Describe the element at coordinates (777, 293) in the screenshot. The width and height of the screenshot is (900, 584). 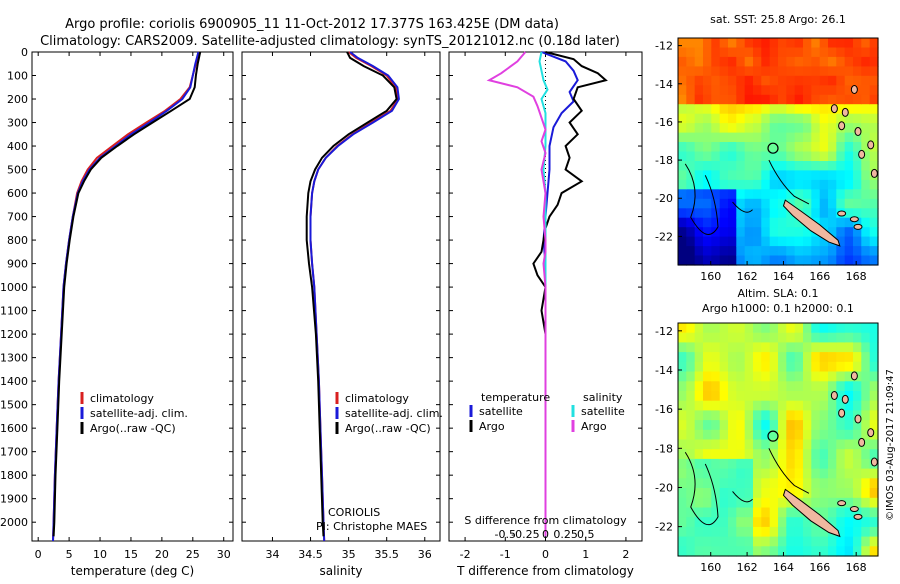
I see `map-title: Altim. SLA: 0.1` at that location.